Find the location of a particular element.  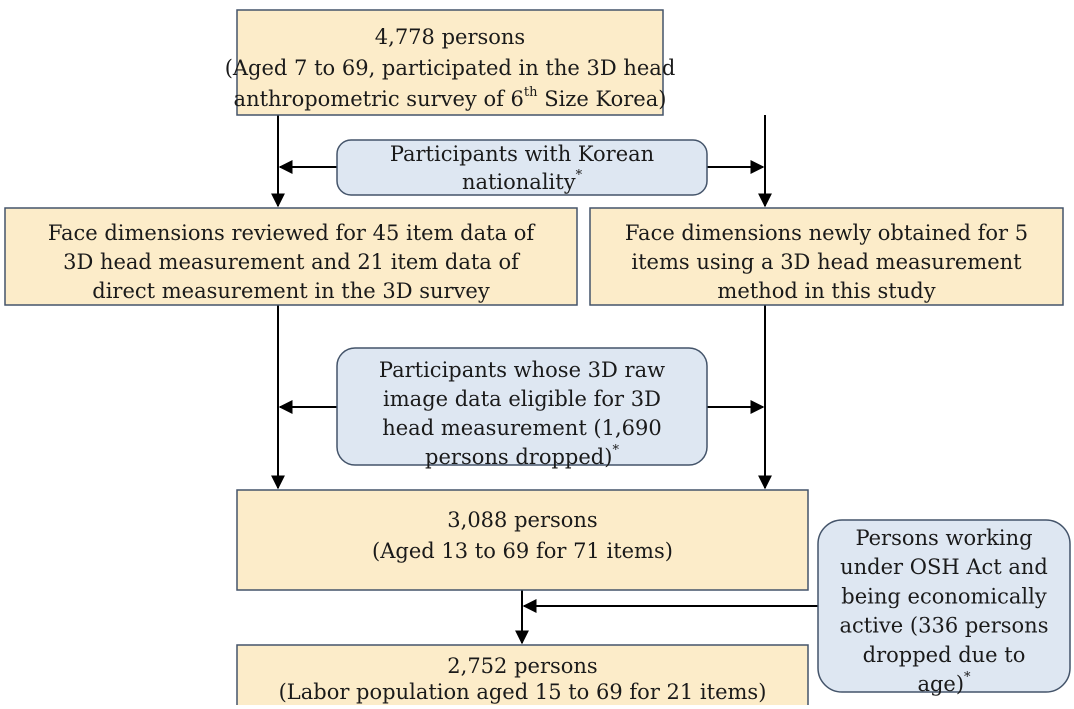

text-part: being economically is located at coordinates (944, 596).